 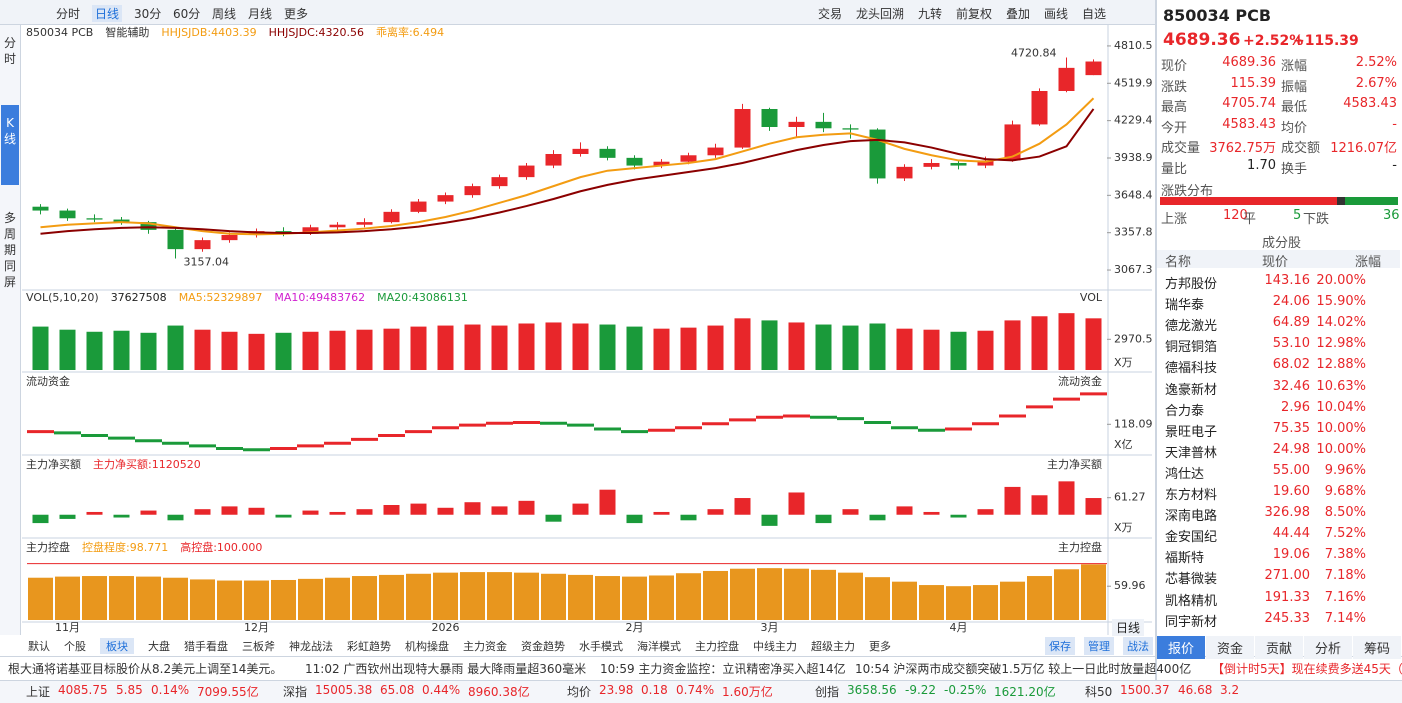 I want to click on cons-cell: 金安国纪, so click(x=1190, y=538).